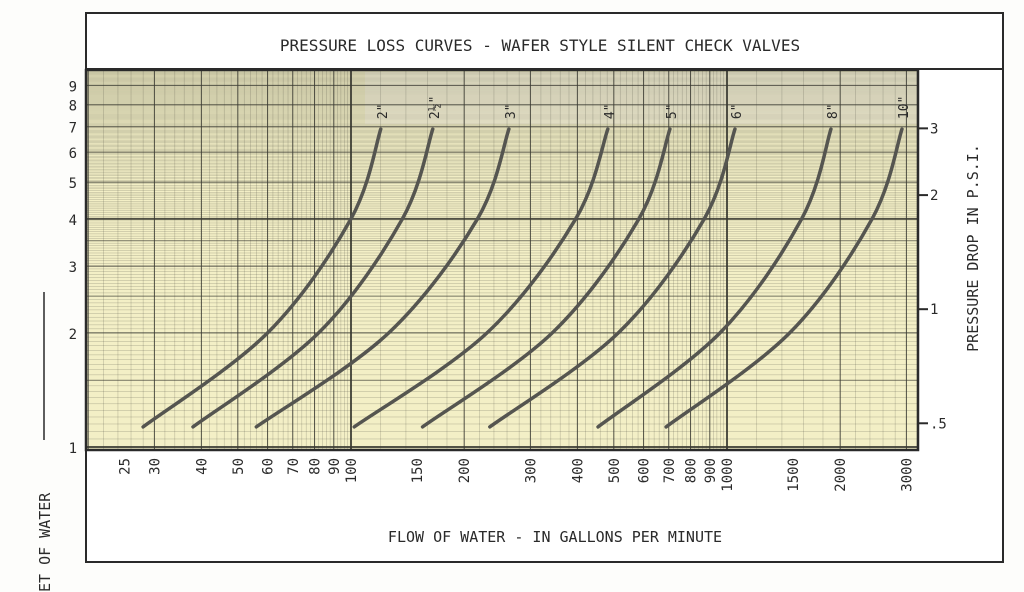  I want to click on curve-label: 2½", so click(435, 107).